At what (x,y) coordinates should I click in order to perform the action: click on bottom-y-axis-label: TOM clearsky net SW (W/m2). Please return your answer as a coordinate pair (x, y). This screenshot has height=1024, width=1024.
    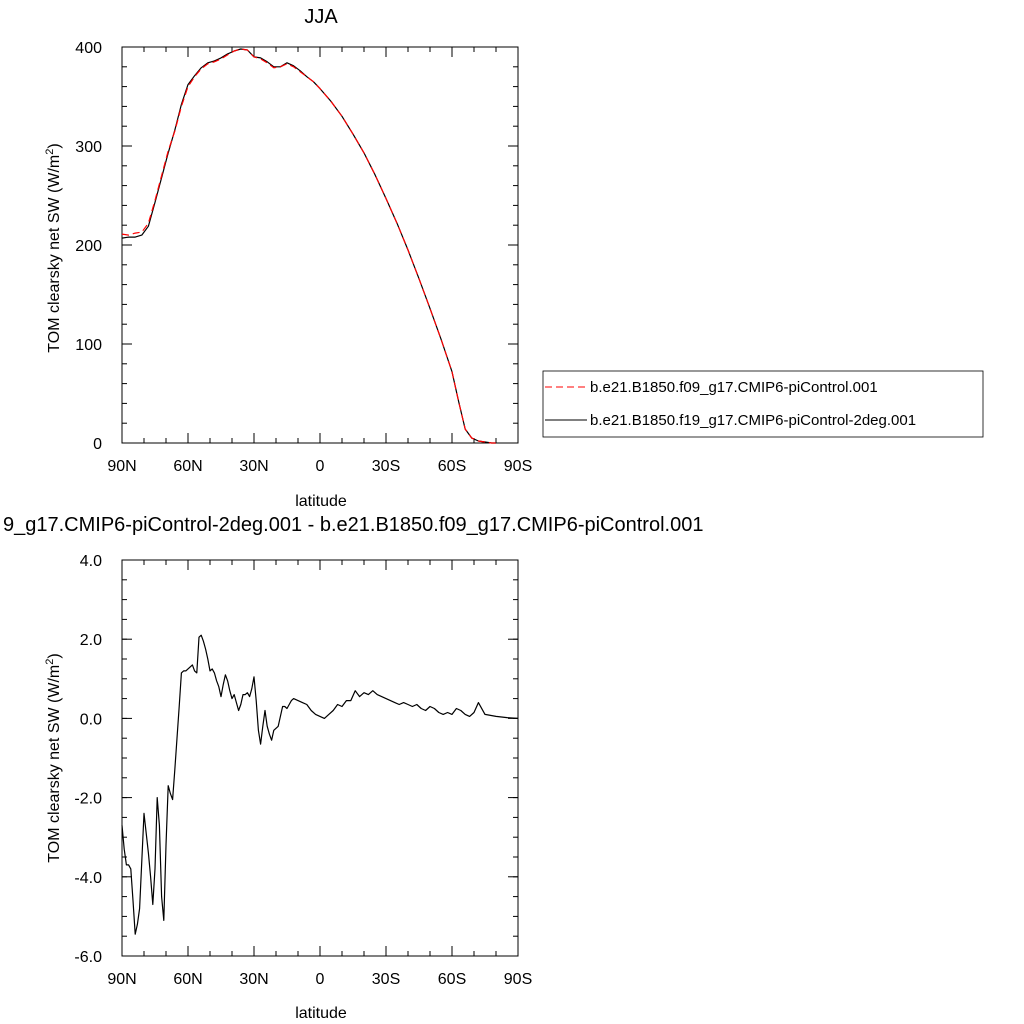
    Looking at the image, I should click on (53, 757).